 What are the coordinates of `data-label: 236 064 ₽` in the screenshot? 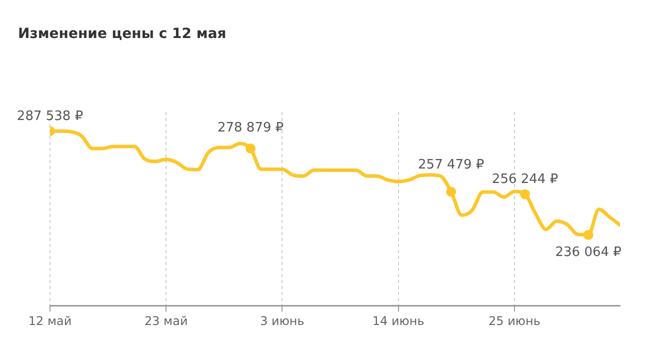 It's located at (588, 252).